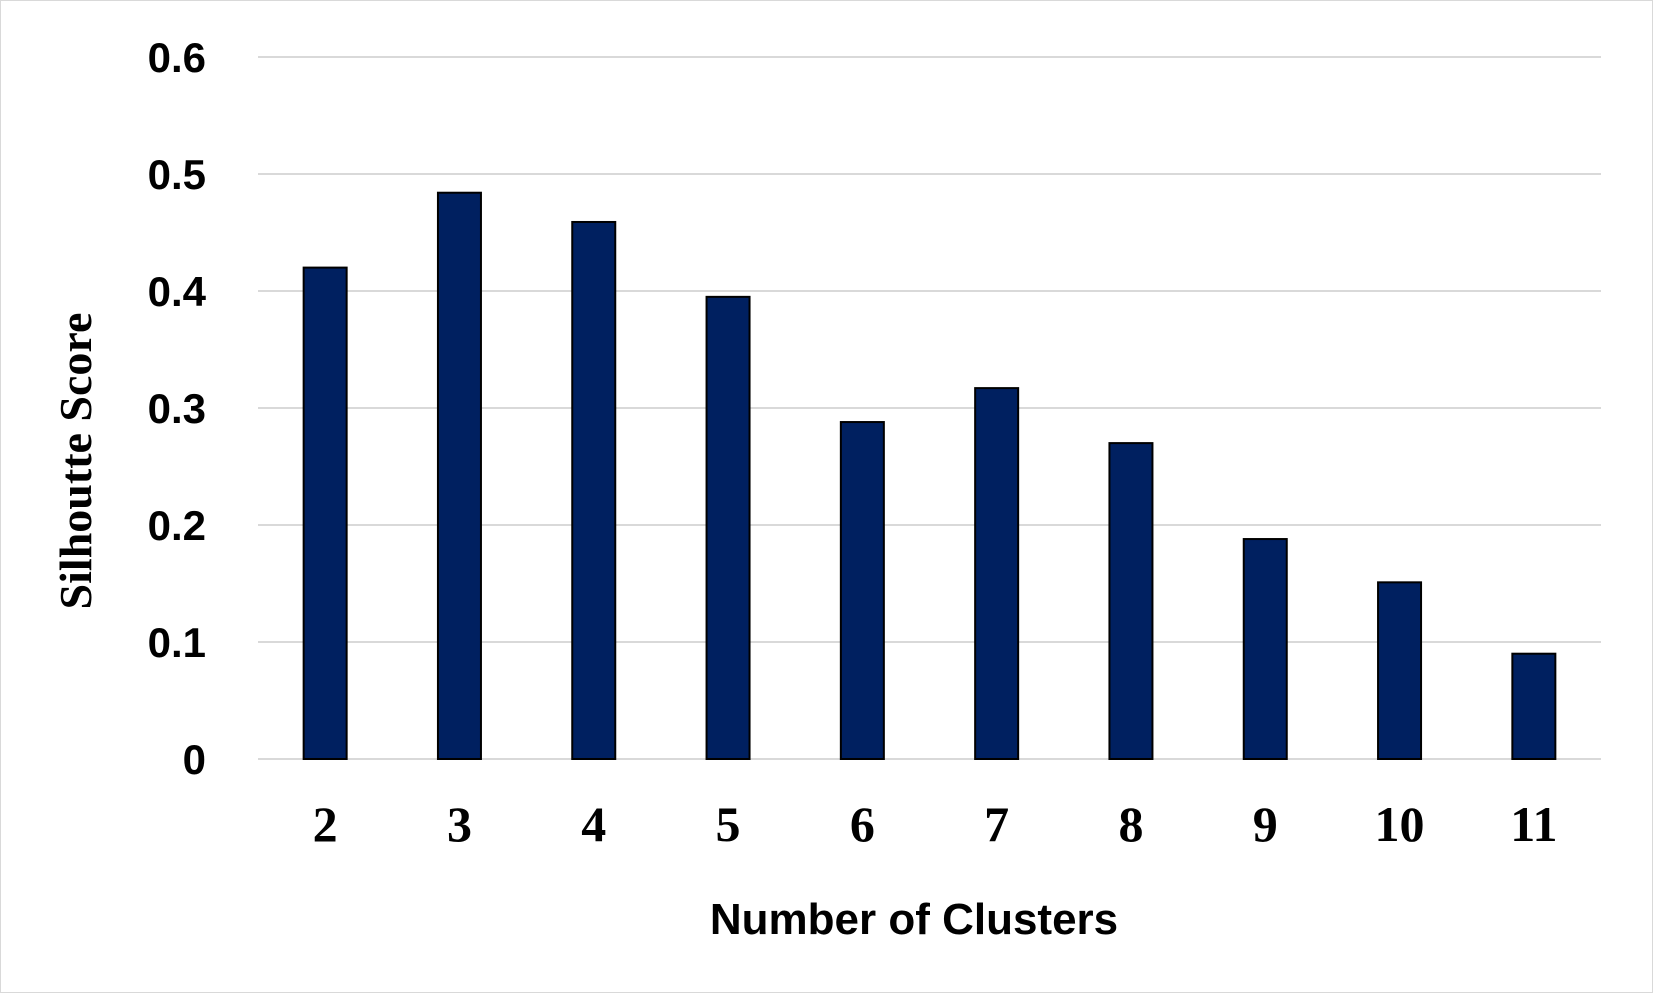 The image size is (1653, 993). What do you see at coordinates (862, 824) in the screenshot?
I see `x-tick-label: 6` at bounding box center [862, 824].